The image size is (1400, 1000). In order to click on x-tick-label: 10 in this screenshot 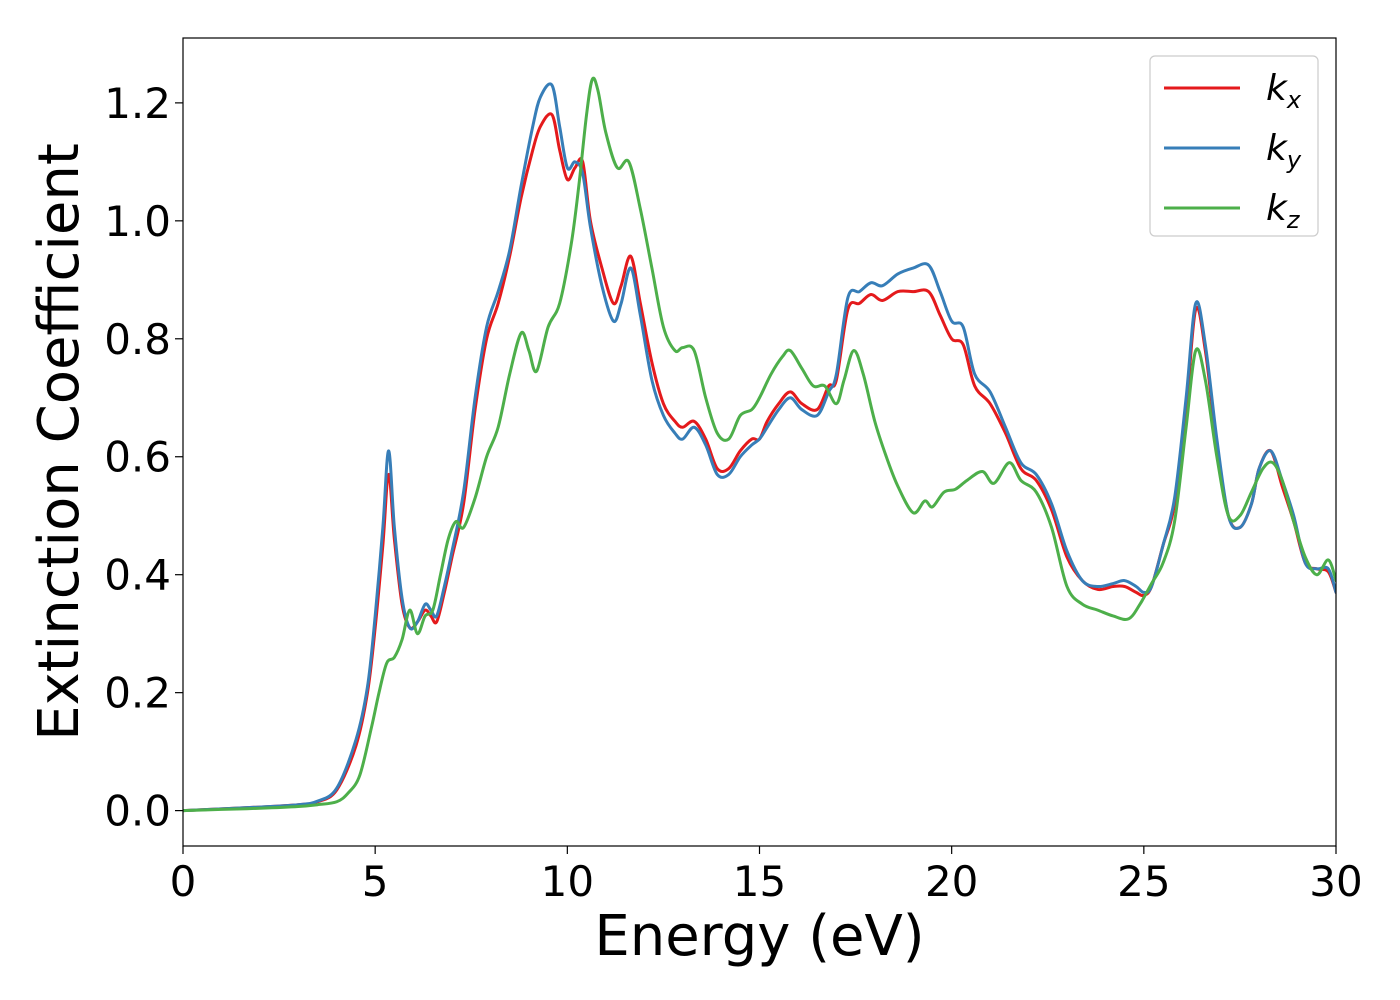, I will do `click(567, 881)`.